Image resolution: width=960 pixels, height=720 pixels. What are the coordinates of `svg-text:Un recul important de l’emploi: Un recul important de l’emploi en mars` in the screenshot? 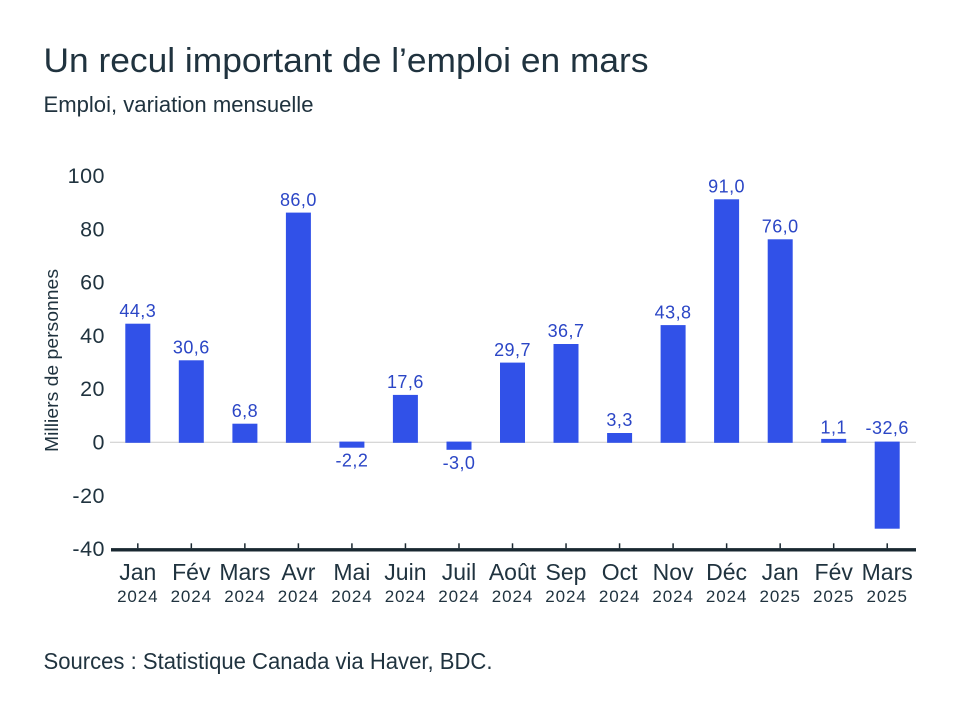 It's located at (346, 61).